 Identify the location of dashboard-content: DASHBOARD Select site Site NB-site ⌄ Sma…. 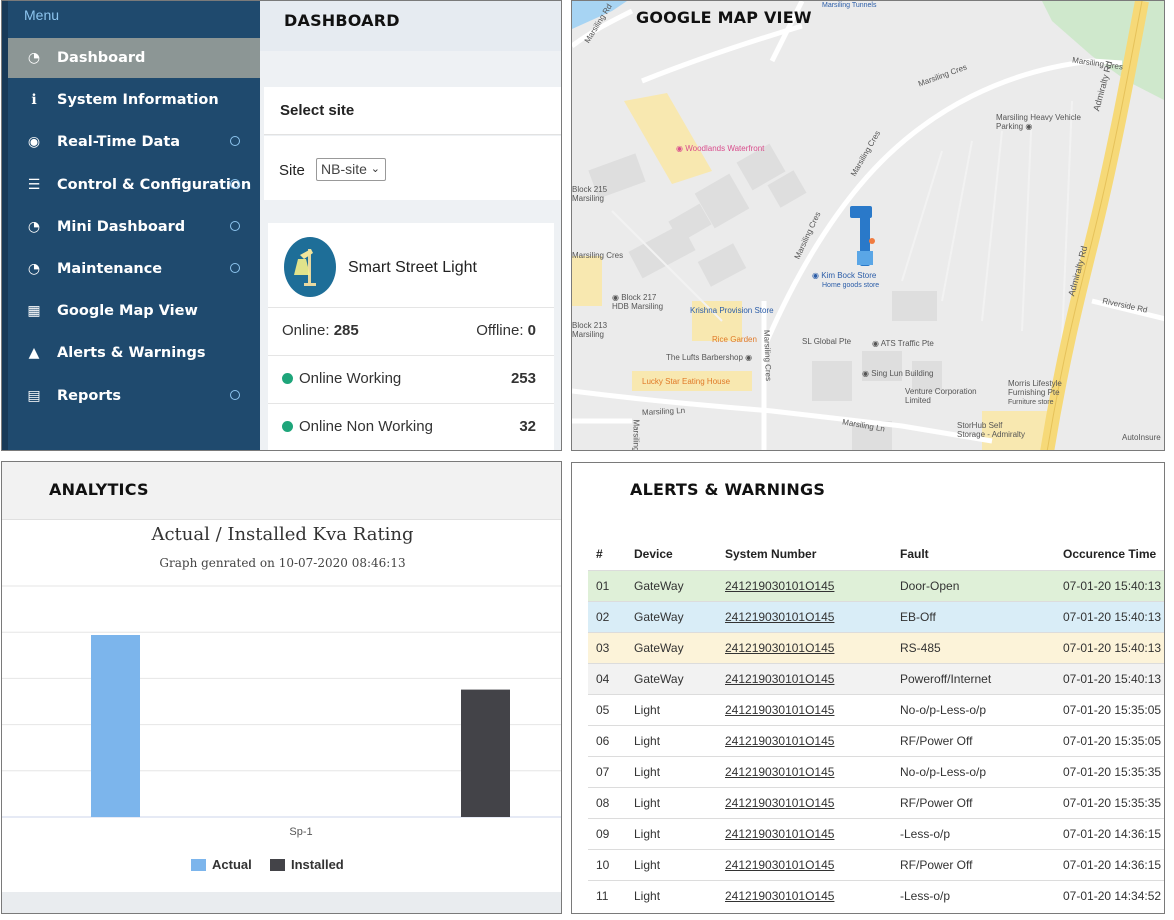
(410, 225).